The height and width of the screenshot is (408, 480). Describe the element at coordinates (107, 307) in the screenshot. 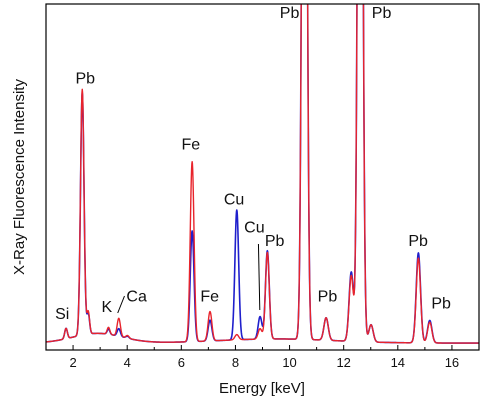

I see `peak-label-k: K` at that location.